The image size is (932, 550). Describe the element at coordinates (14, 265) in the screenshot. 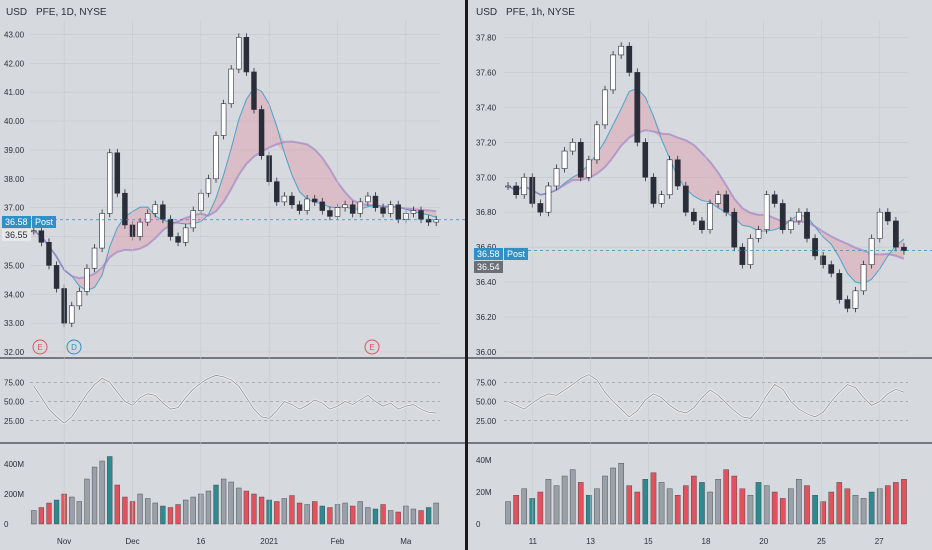

I see `left-price-tick-label: 35.00` at that location.